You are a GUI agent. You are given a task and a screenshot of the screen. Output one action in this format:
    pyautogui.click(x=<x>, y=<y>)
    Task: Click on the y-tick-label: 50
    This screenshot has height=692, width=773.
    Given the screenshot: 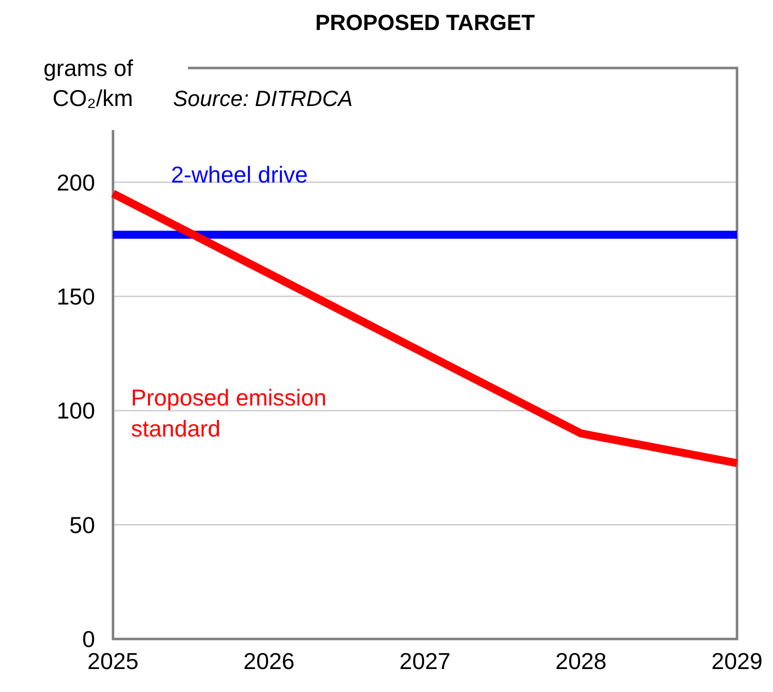 What is the action you would take?
    pyautogui.click(x=82, y=525)
    